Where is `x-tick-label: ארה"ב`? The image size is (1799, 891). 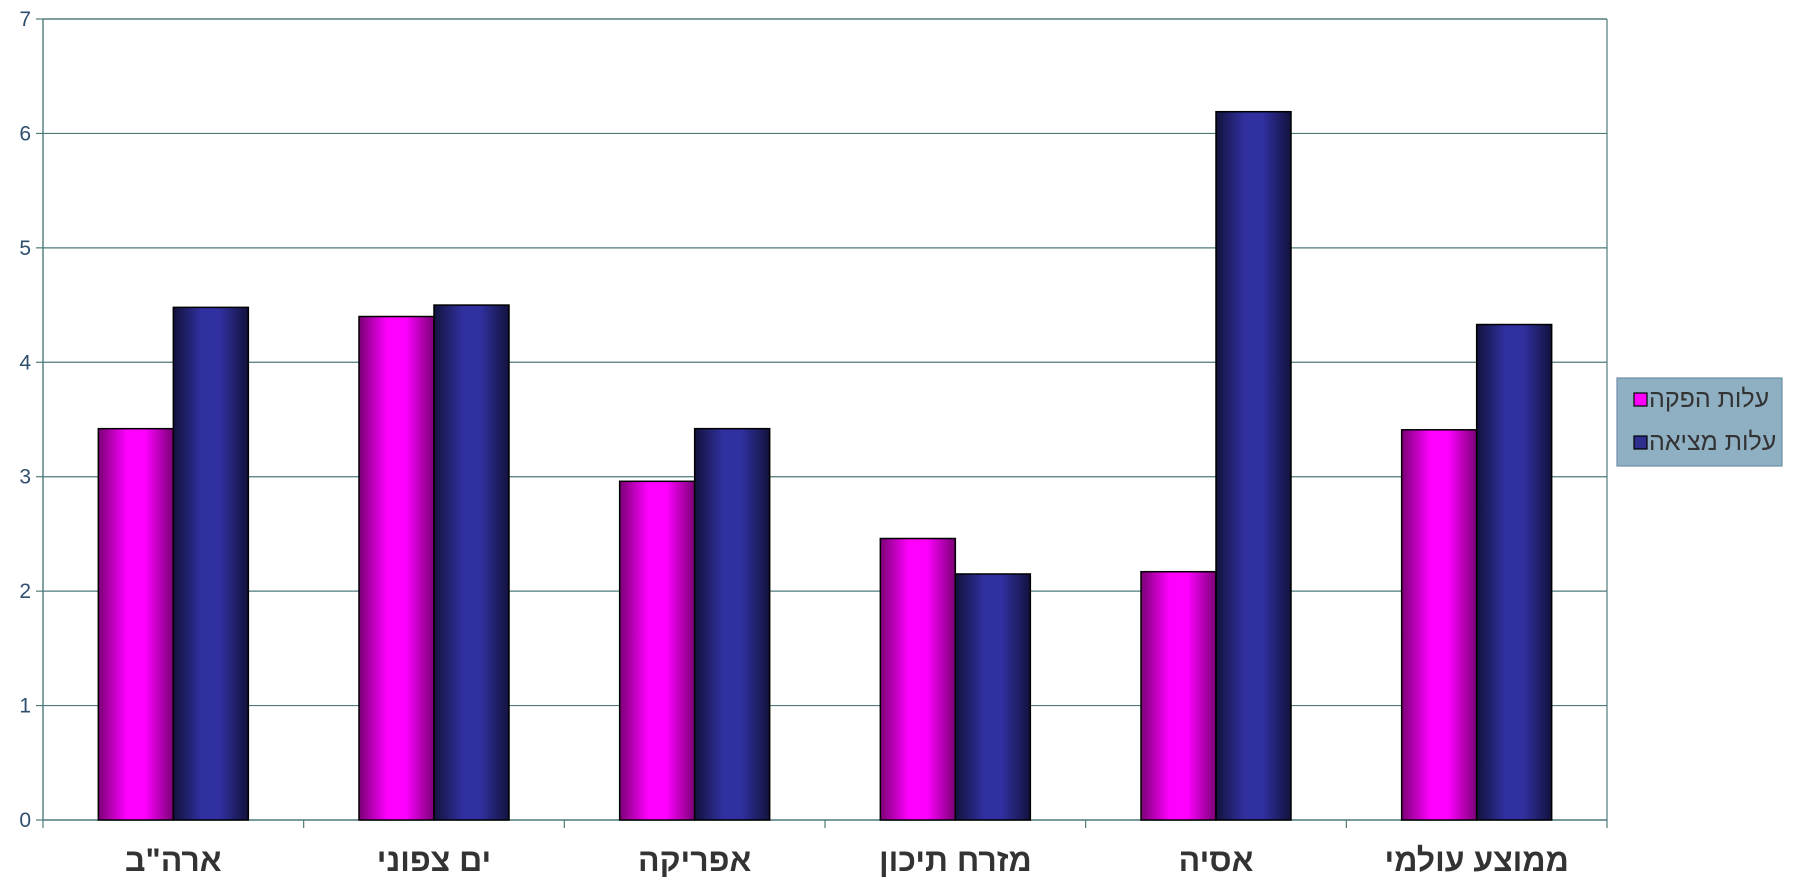 x-tick-label: ארה"ב is located at coordinates (173, 860).